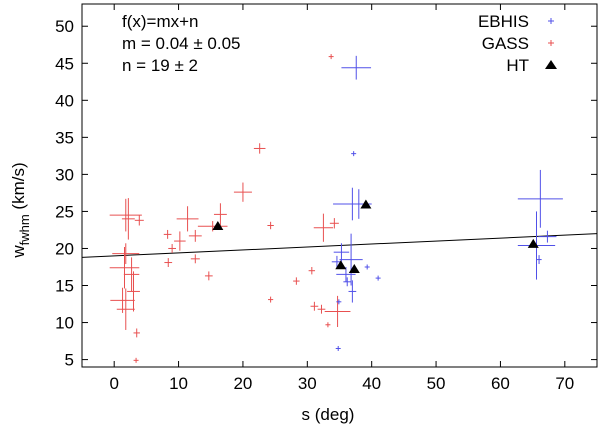 Image resolution: width=600 pixels, height=430 pixels. Describe the element at coordinates (64, 248) in the screenshot. I see `y-tick-label: 20` at that location.